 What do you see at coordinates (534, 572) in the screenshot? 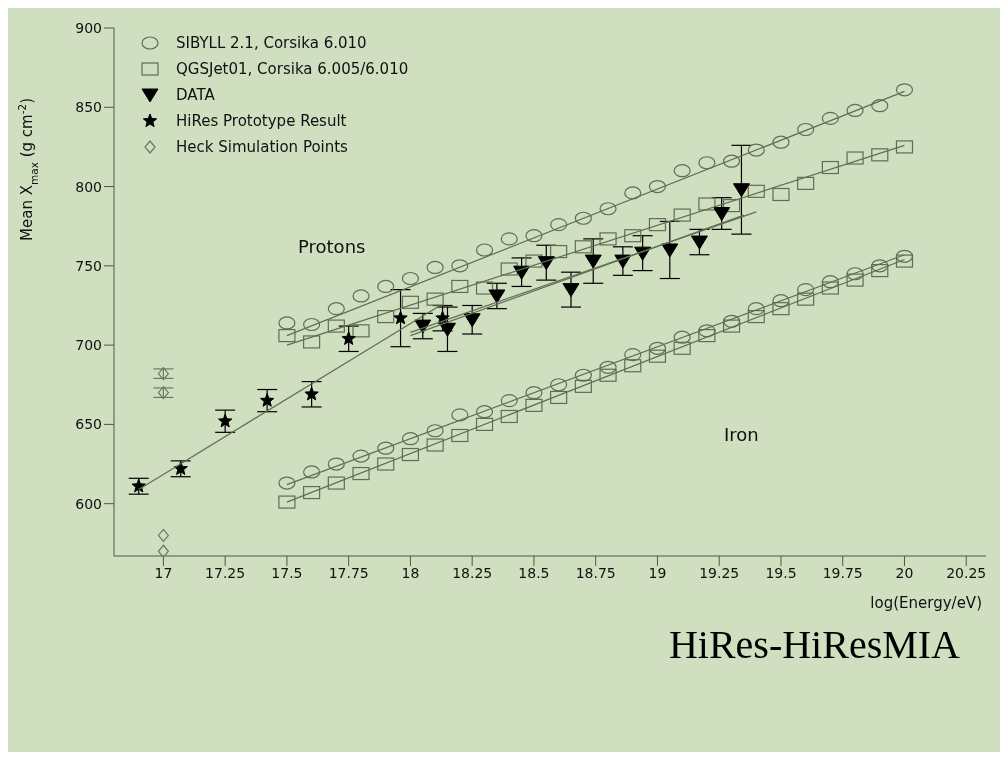
I see `x-tick-label: 18.5` at bounding box center [534, 572].